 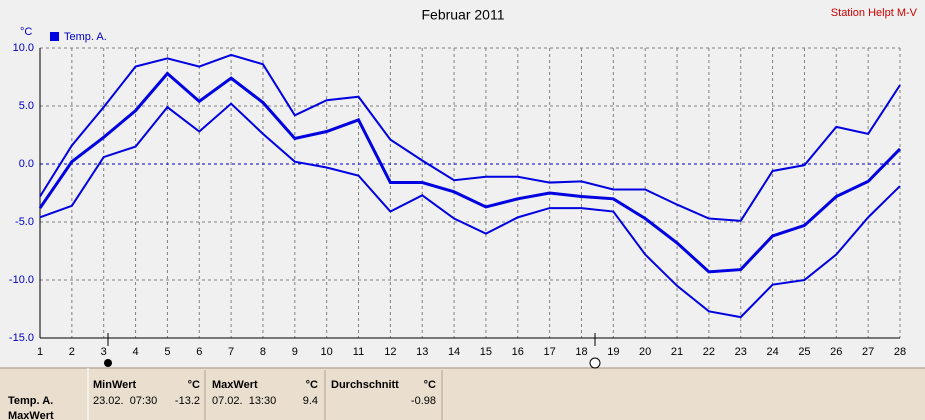 I want to click on x-tick-label: 22, so click(x=709, y=352).